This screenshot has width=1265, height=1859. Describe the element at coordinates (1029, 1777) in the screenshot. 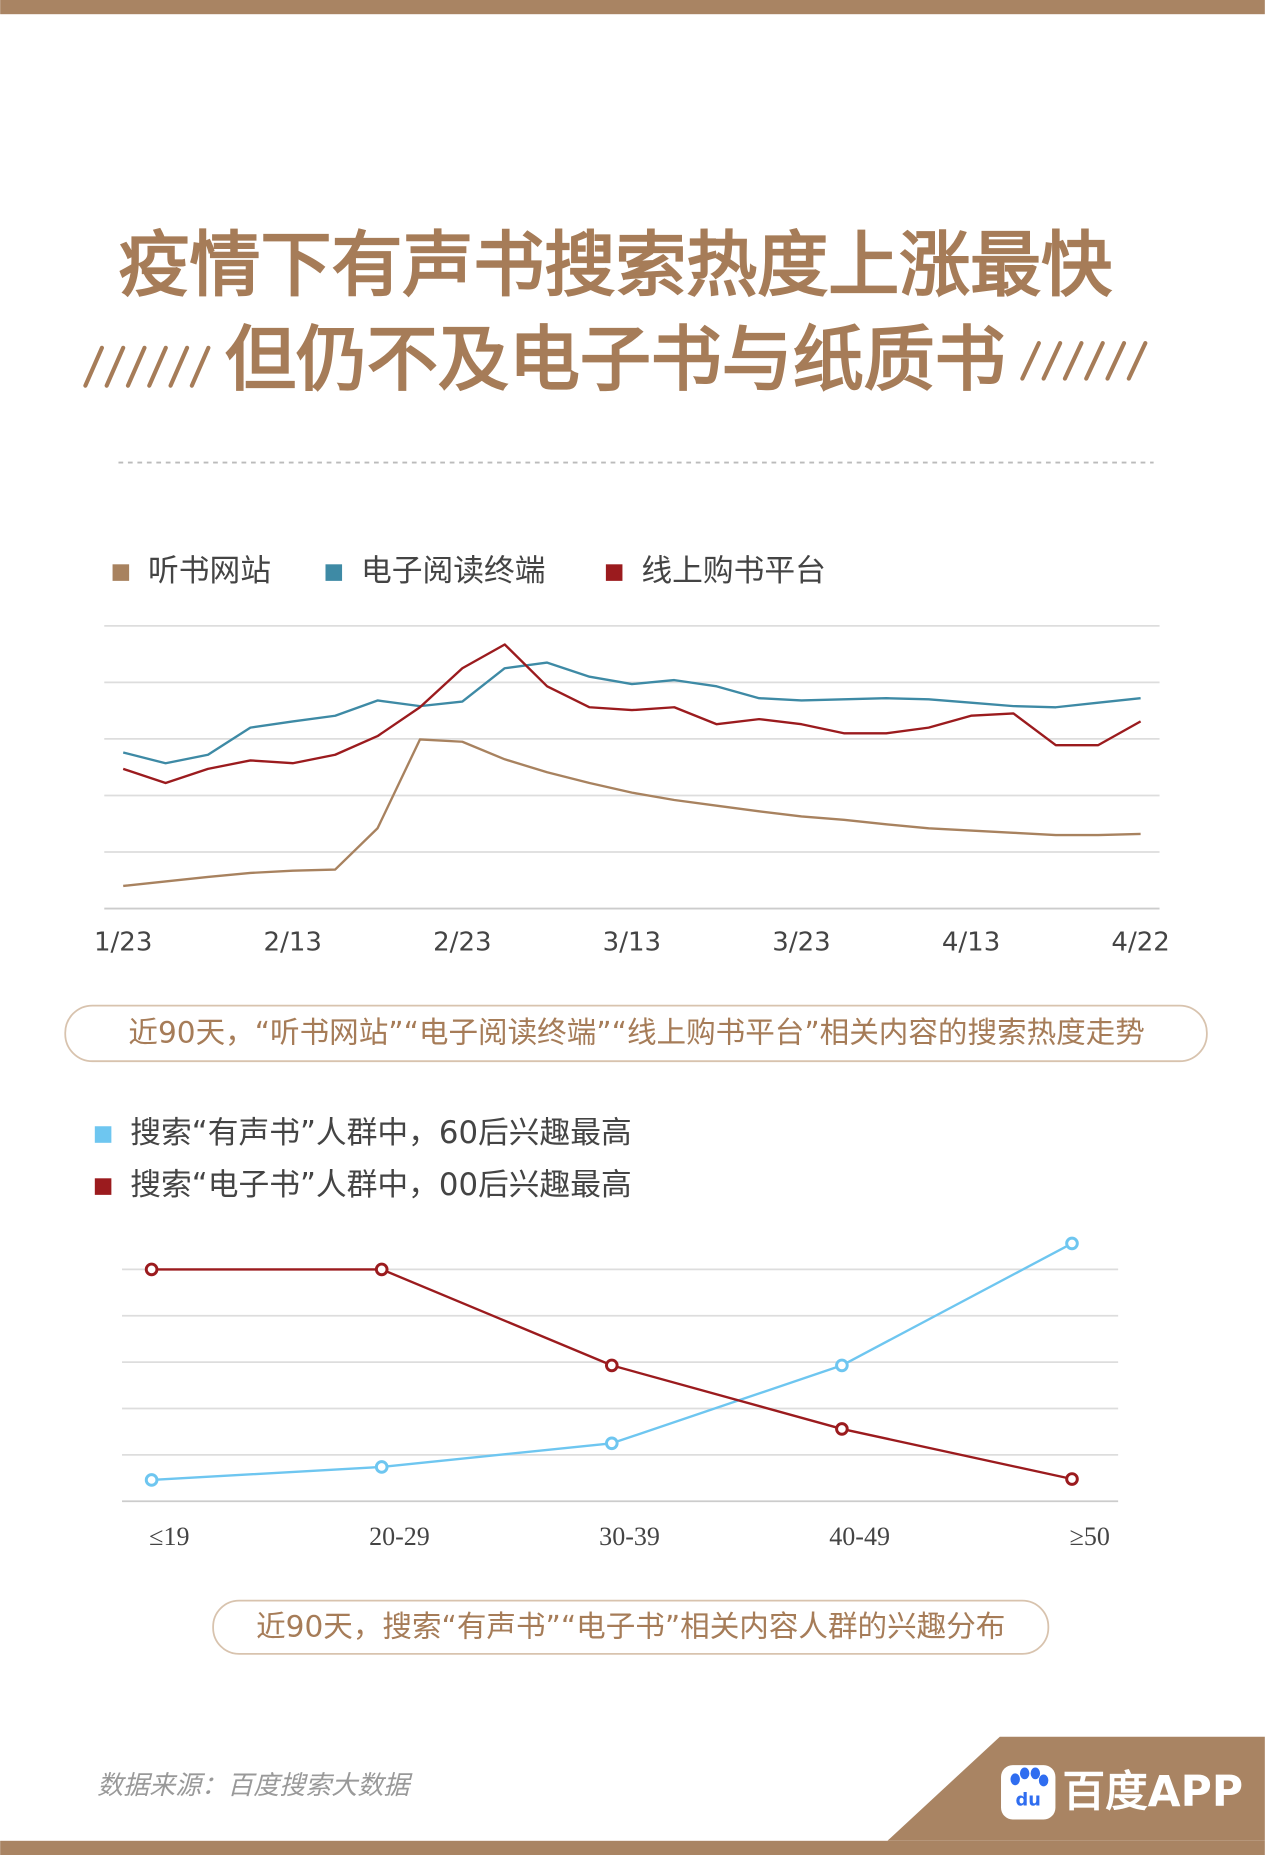

I see `logo-paw` at that location.